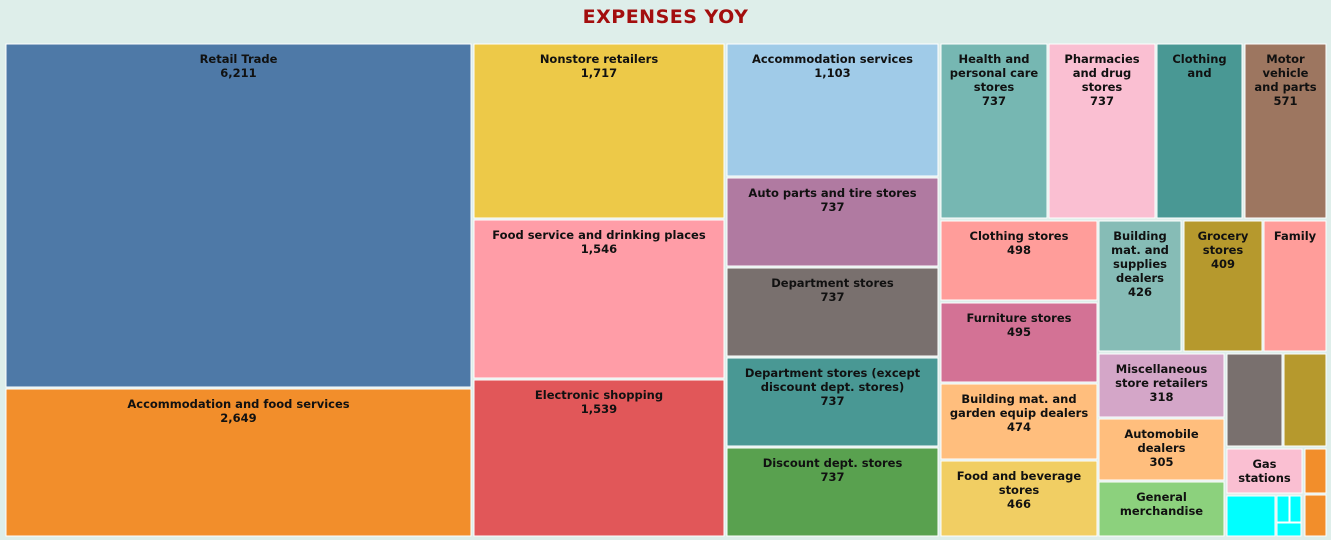 The height and width of the screenshot is (540, 1331). I want to click on treemap-tile-food-service-and-drinking-places, so click(599, 299).